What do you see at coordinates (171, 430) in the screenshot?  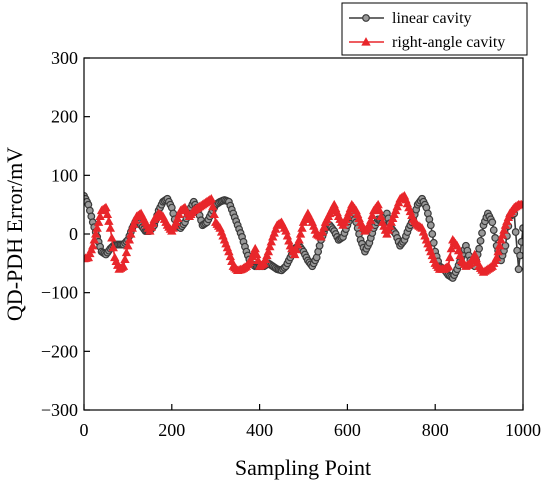 I see `x-tick-label: 200` at bounding box center [171, 430].